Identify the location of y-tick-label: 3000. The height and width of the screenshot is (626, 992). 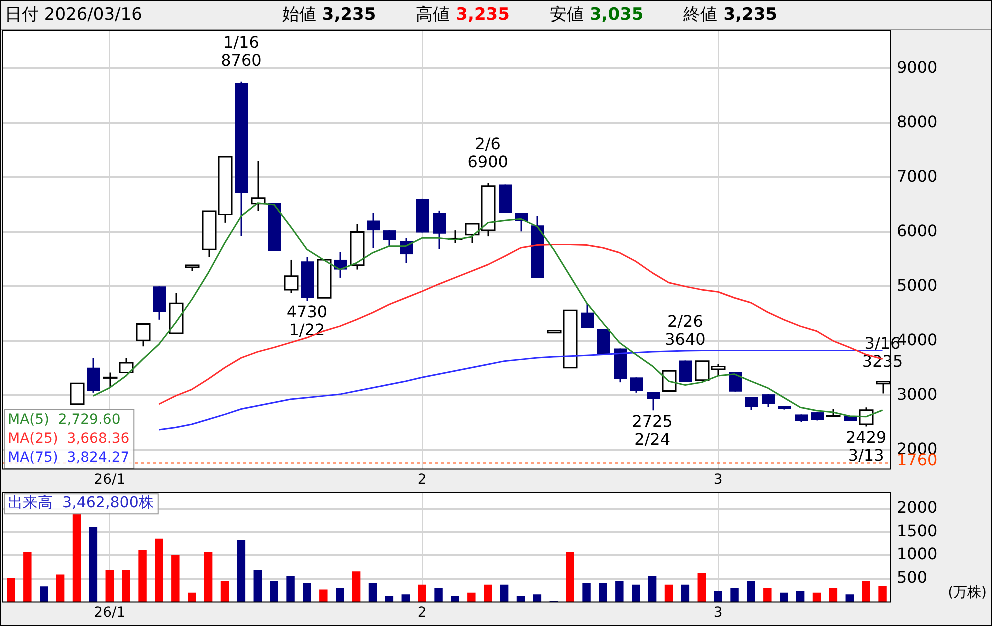
(917, 394).